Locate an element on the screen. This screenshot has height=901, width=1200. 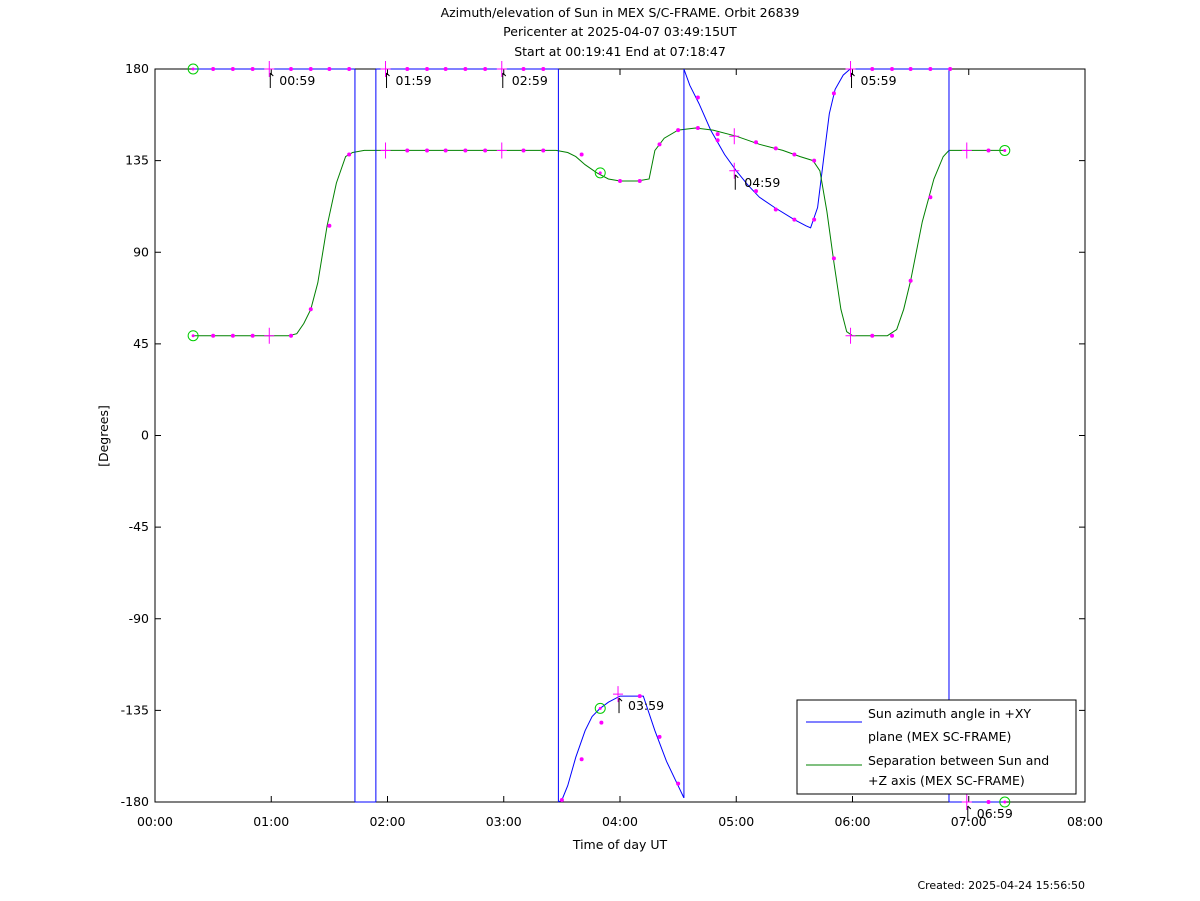
y-tick-label: -135 is located at coordinates (135, 709).